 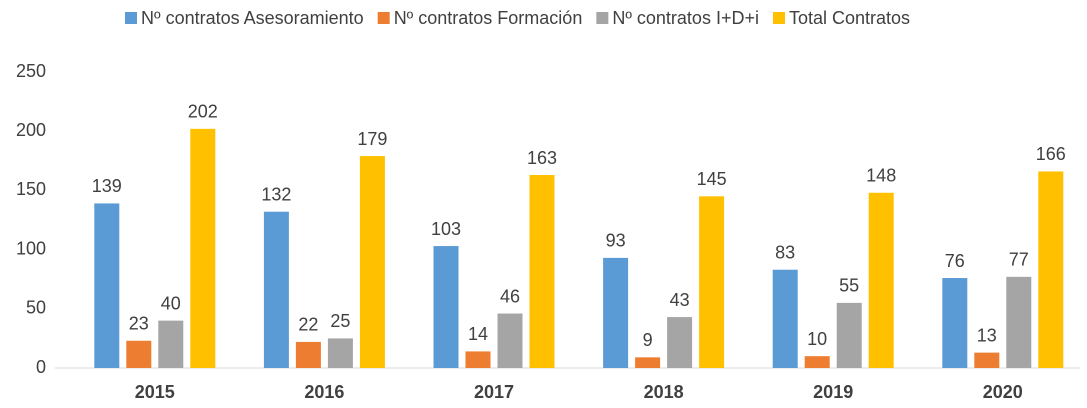 I want to click on y-tick-label: 250, so click(x=31, y=71).